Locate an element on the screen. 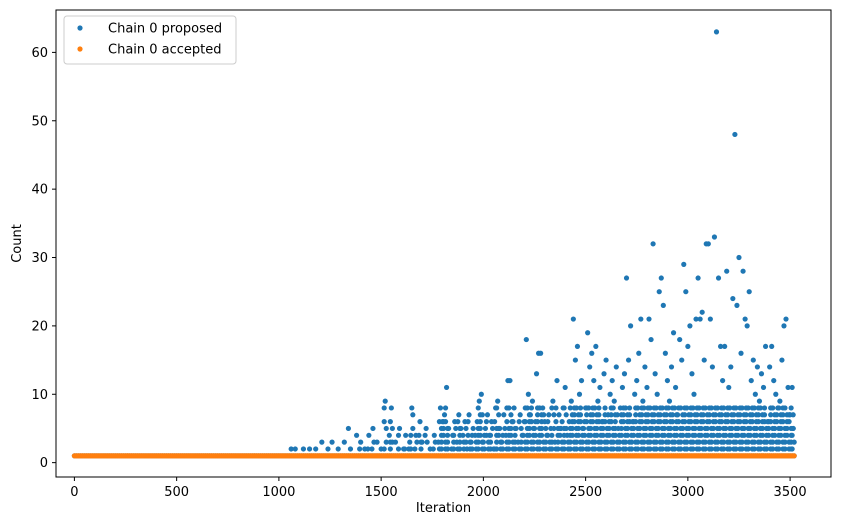 The width and height of the screenshot is (841, 525). x-tick-label: 1500 is located at coordinates (381, 492).